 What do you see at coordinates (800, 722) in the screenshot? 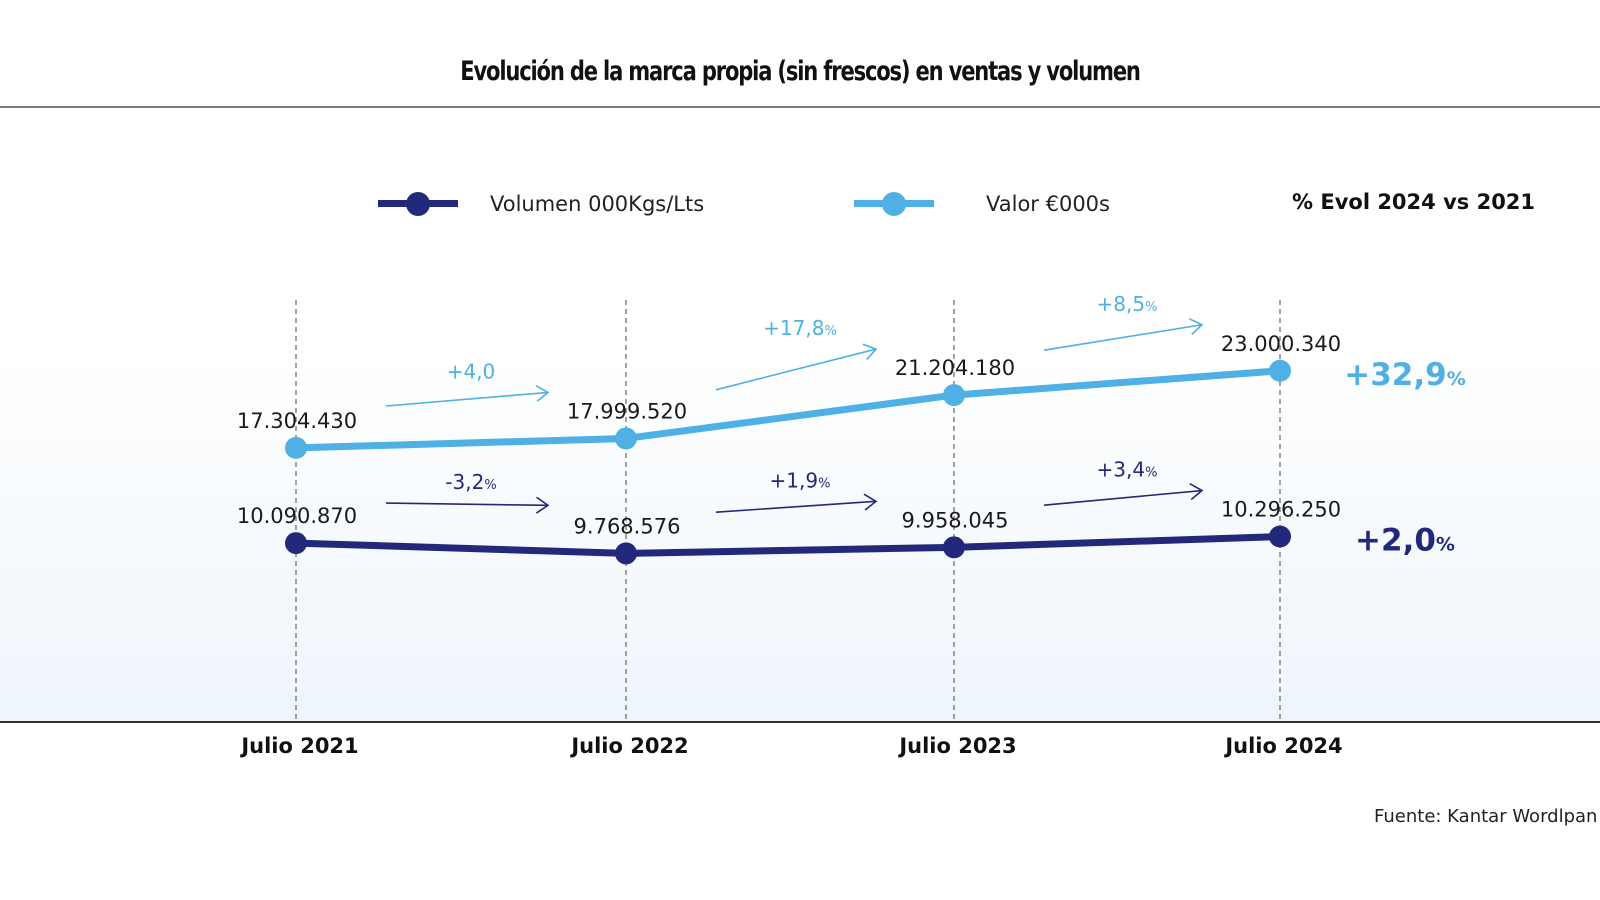
I see `x-axis-line` at bounding box center [800, 722].